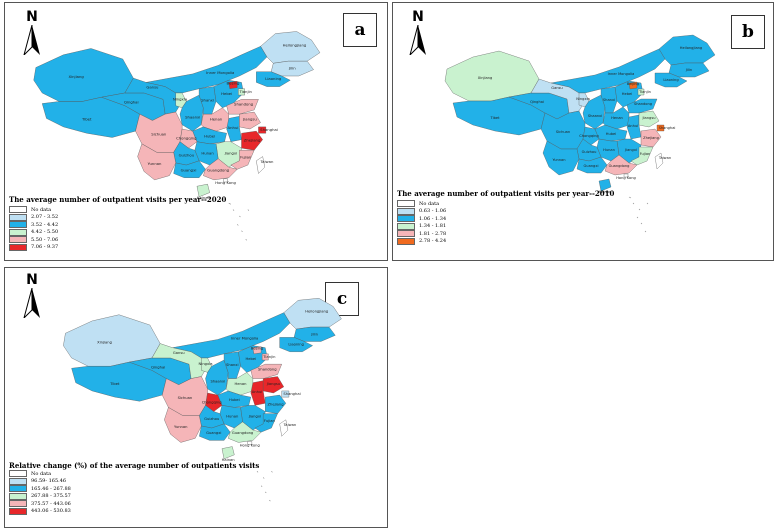 This screenshot has height=529, width=777. I want to click on province-label: Hunan, so click(207, 152).